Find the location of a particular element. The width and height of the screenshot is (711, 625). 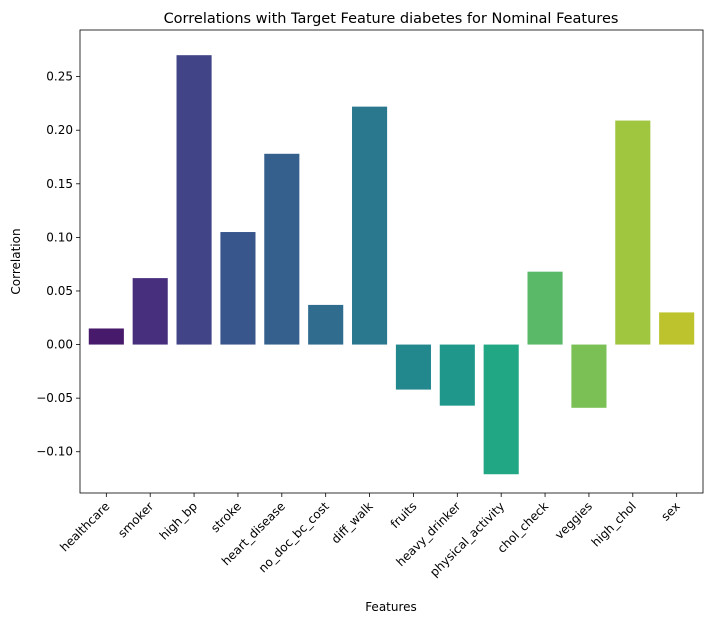

x-tick-label: sex is located at coordinates (670, 511).